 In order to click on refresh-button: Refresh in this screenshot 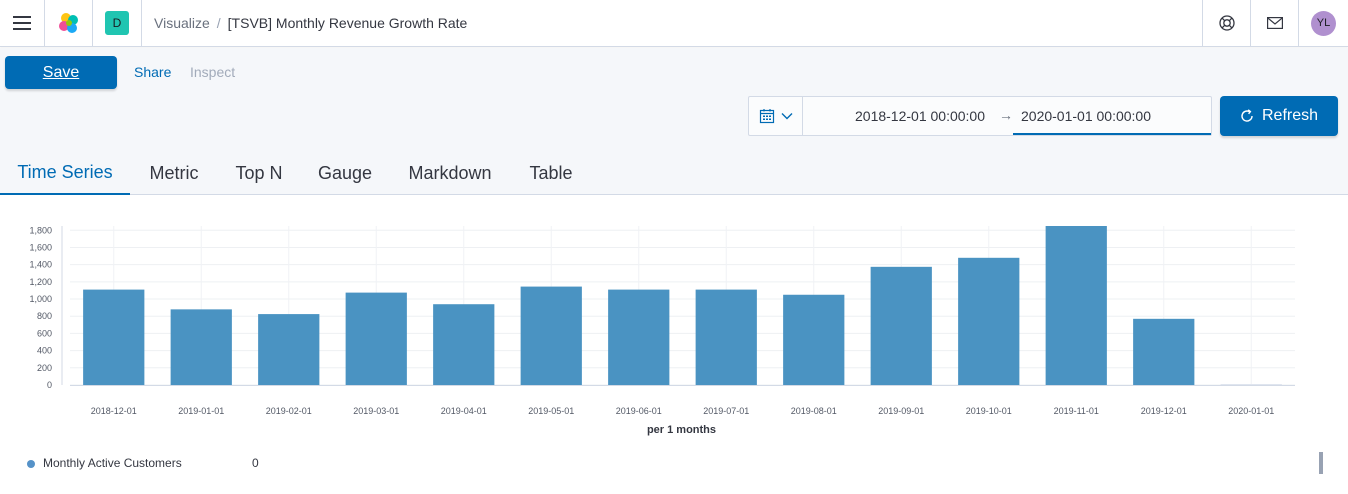, I will do `click(1279, 116)`.